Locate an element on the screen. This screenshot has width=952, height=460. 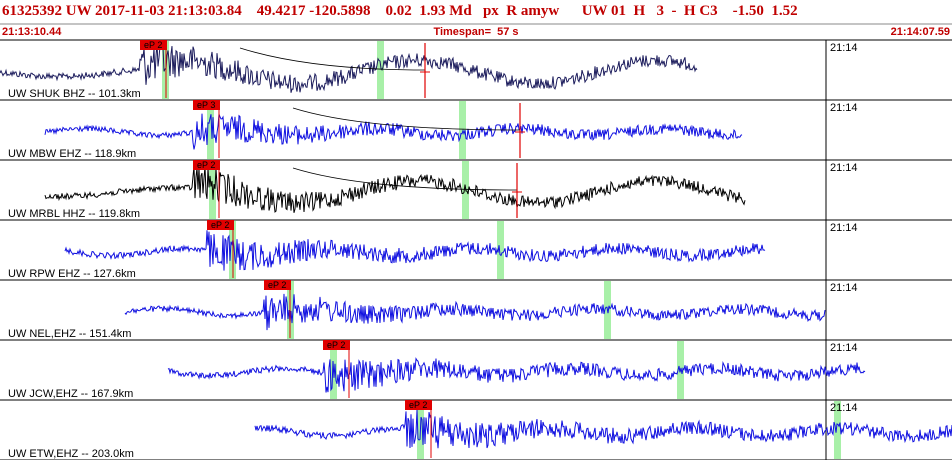
pick-label: eP 3 is located at coordinates (206, 105).